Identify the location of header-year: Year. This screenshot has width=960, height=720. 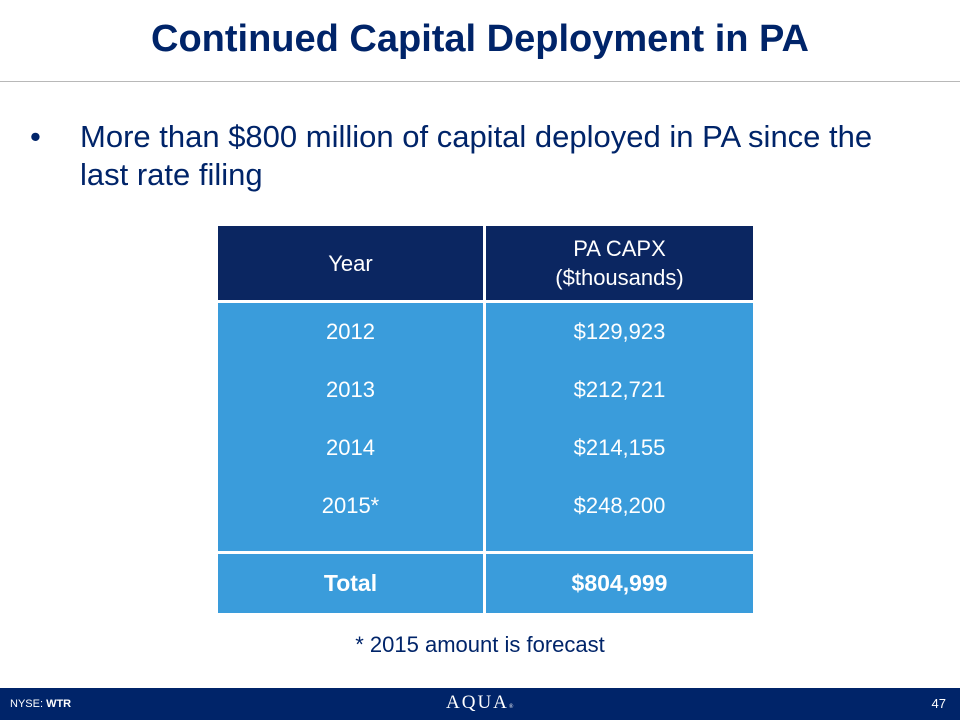
(350, 263).